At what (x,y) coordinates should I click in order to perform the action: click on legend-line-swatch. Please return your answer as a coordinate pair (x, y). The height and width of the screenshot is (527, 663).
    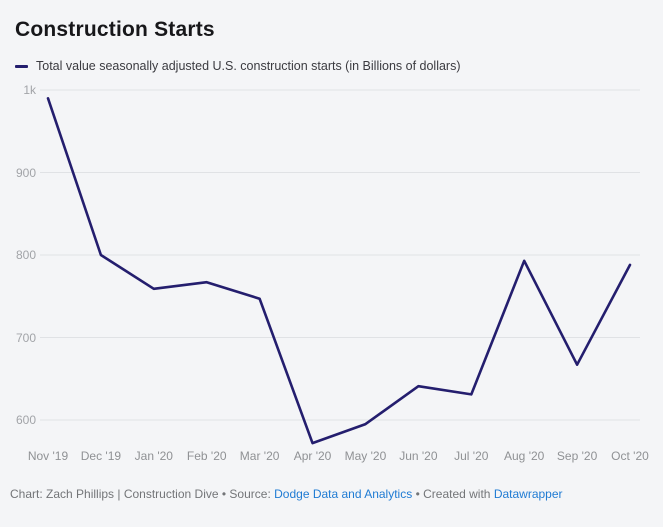
    Looking at the image, I should click on (21, 66).